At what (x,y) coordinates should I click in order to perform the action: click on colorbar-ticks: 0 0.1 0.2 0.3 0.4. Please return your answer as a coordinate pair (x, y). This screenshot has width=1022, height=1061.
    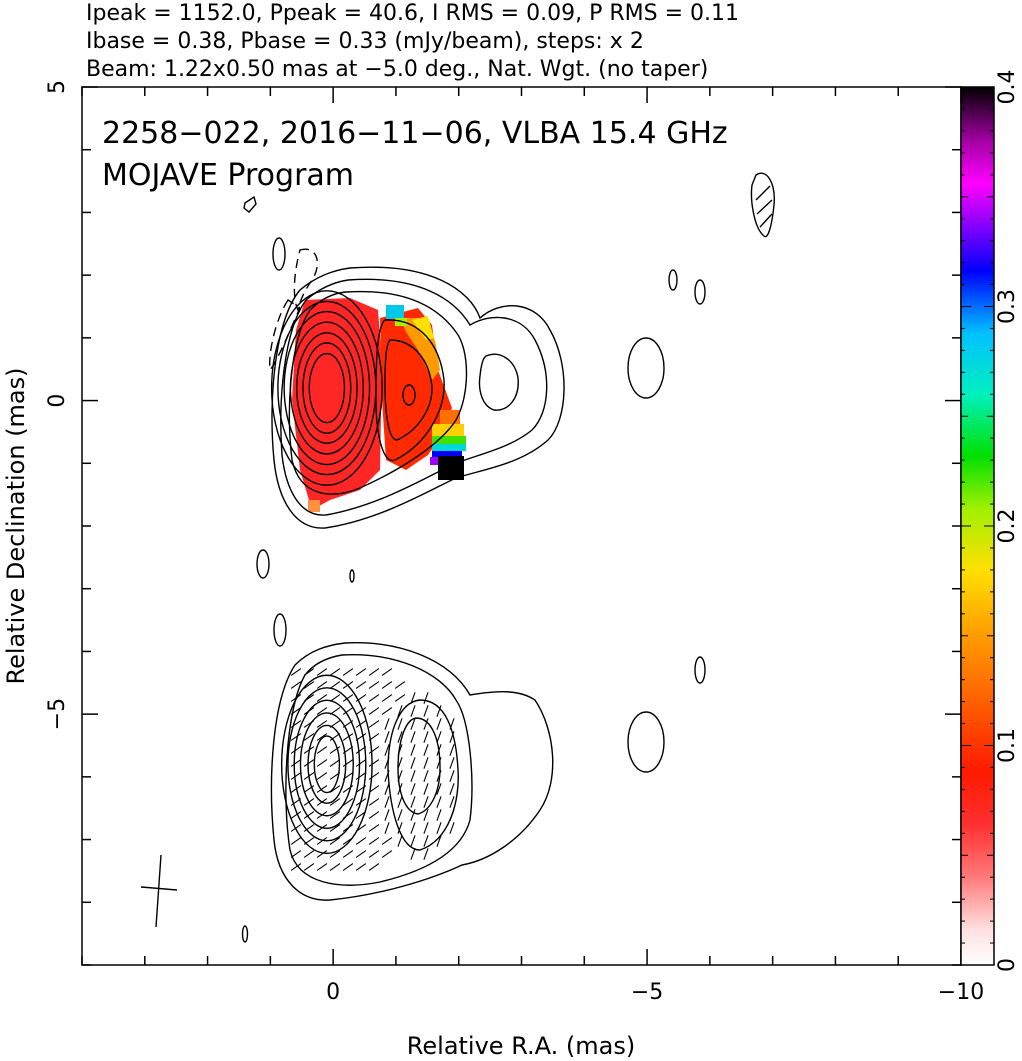
    Looking at the image, I should click on (990, 521).